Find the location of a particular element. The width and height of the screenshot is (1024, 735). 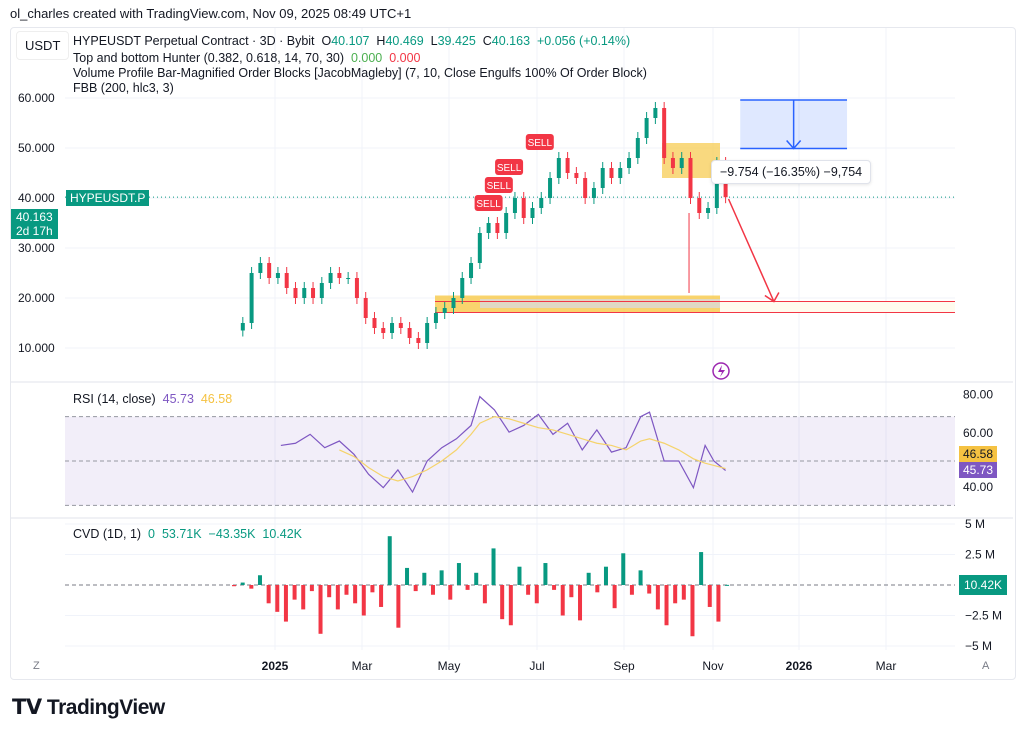

open-value: 40.107 is located at coordinates (350, 41).